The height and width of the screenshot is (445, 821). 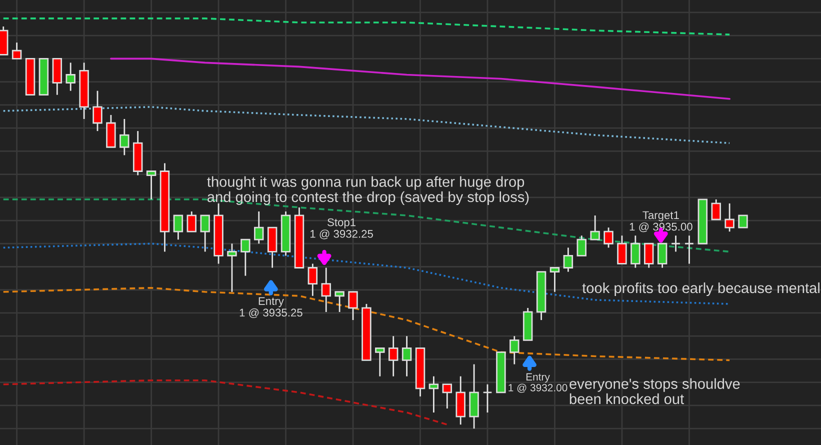 I want to click on annotation: Entry 1 @ 3935.25, so click(x=271, y=307).